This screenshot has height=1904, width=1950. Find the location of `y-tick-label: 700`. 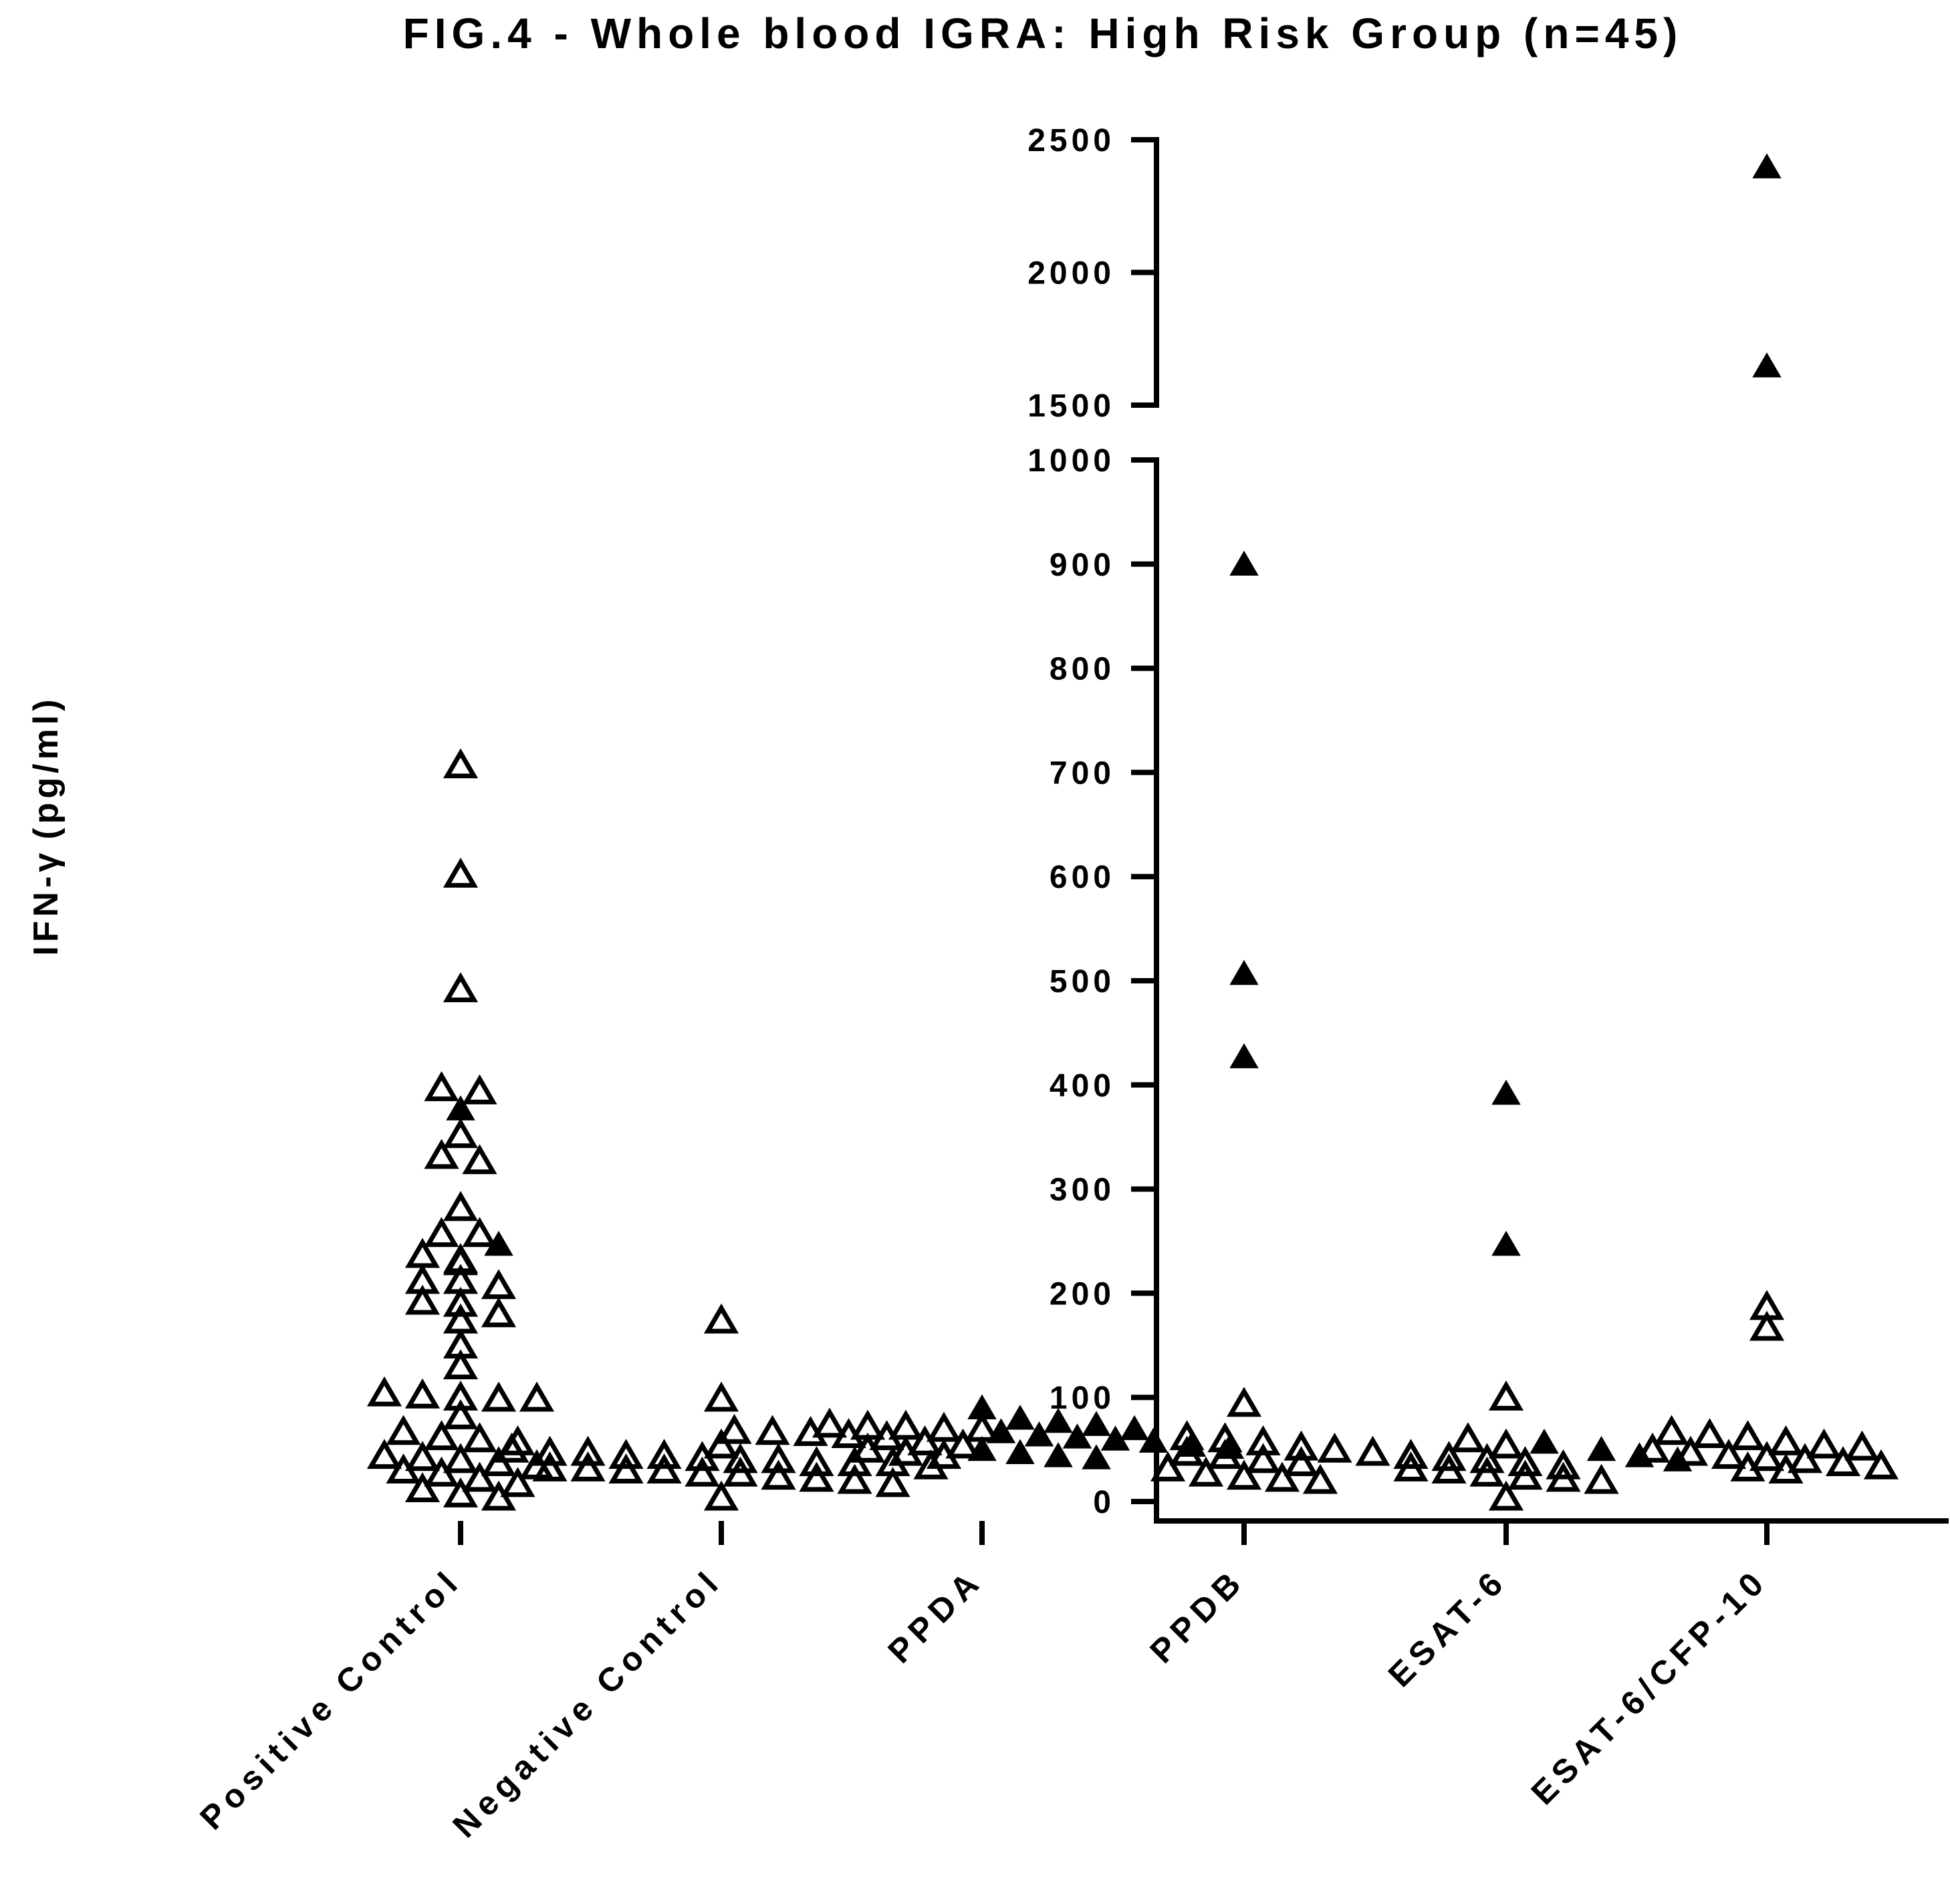

y-tick-label: 700 is located at coordinates (1083, 773).